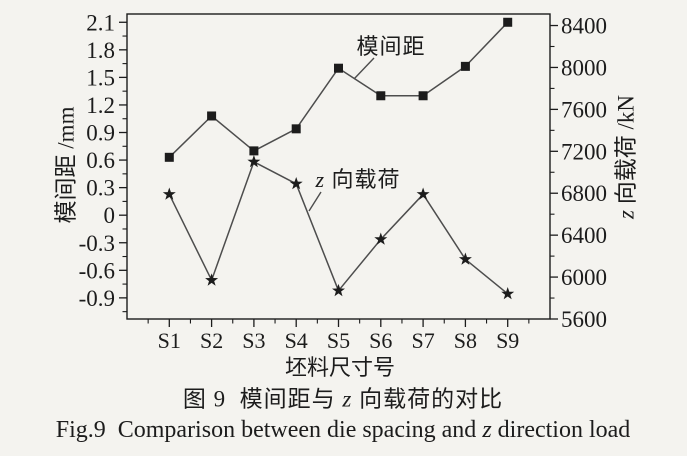 The image size is (687, 456). Describe the element at coordinates (296, 340) in the screenshot. I see `x-tick-label: S4` at that location.